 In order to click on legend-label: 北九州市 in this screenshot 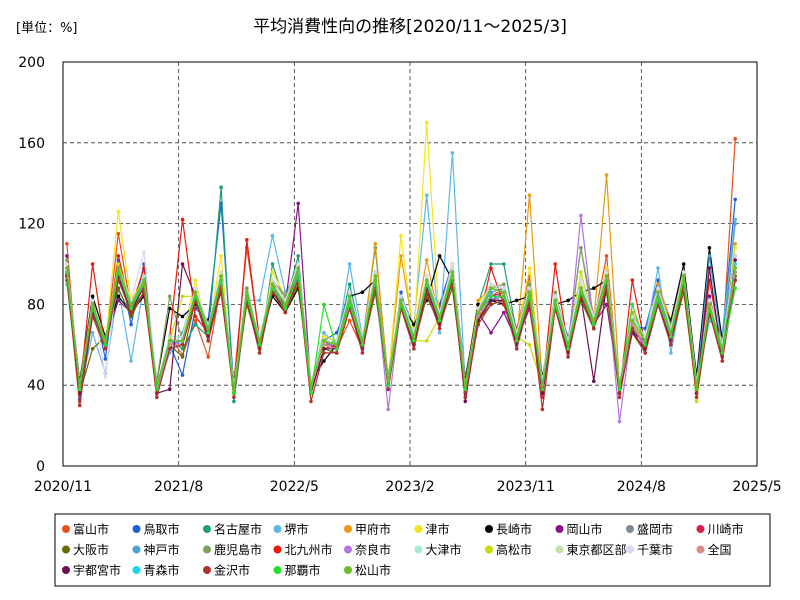, I will do `click(309, 549)`.